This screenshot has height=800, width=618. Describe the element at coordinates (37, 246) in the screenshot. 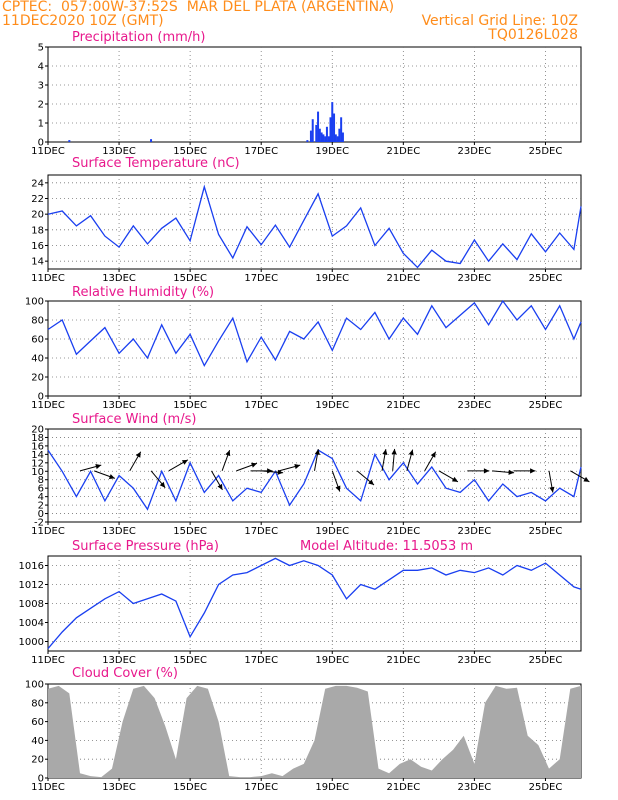

I see `y-tick-label: 16` at that location.